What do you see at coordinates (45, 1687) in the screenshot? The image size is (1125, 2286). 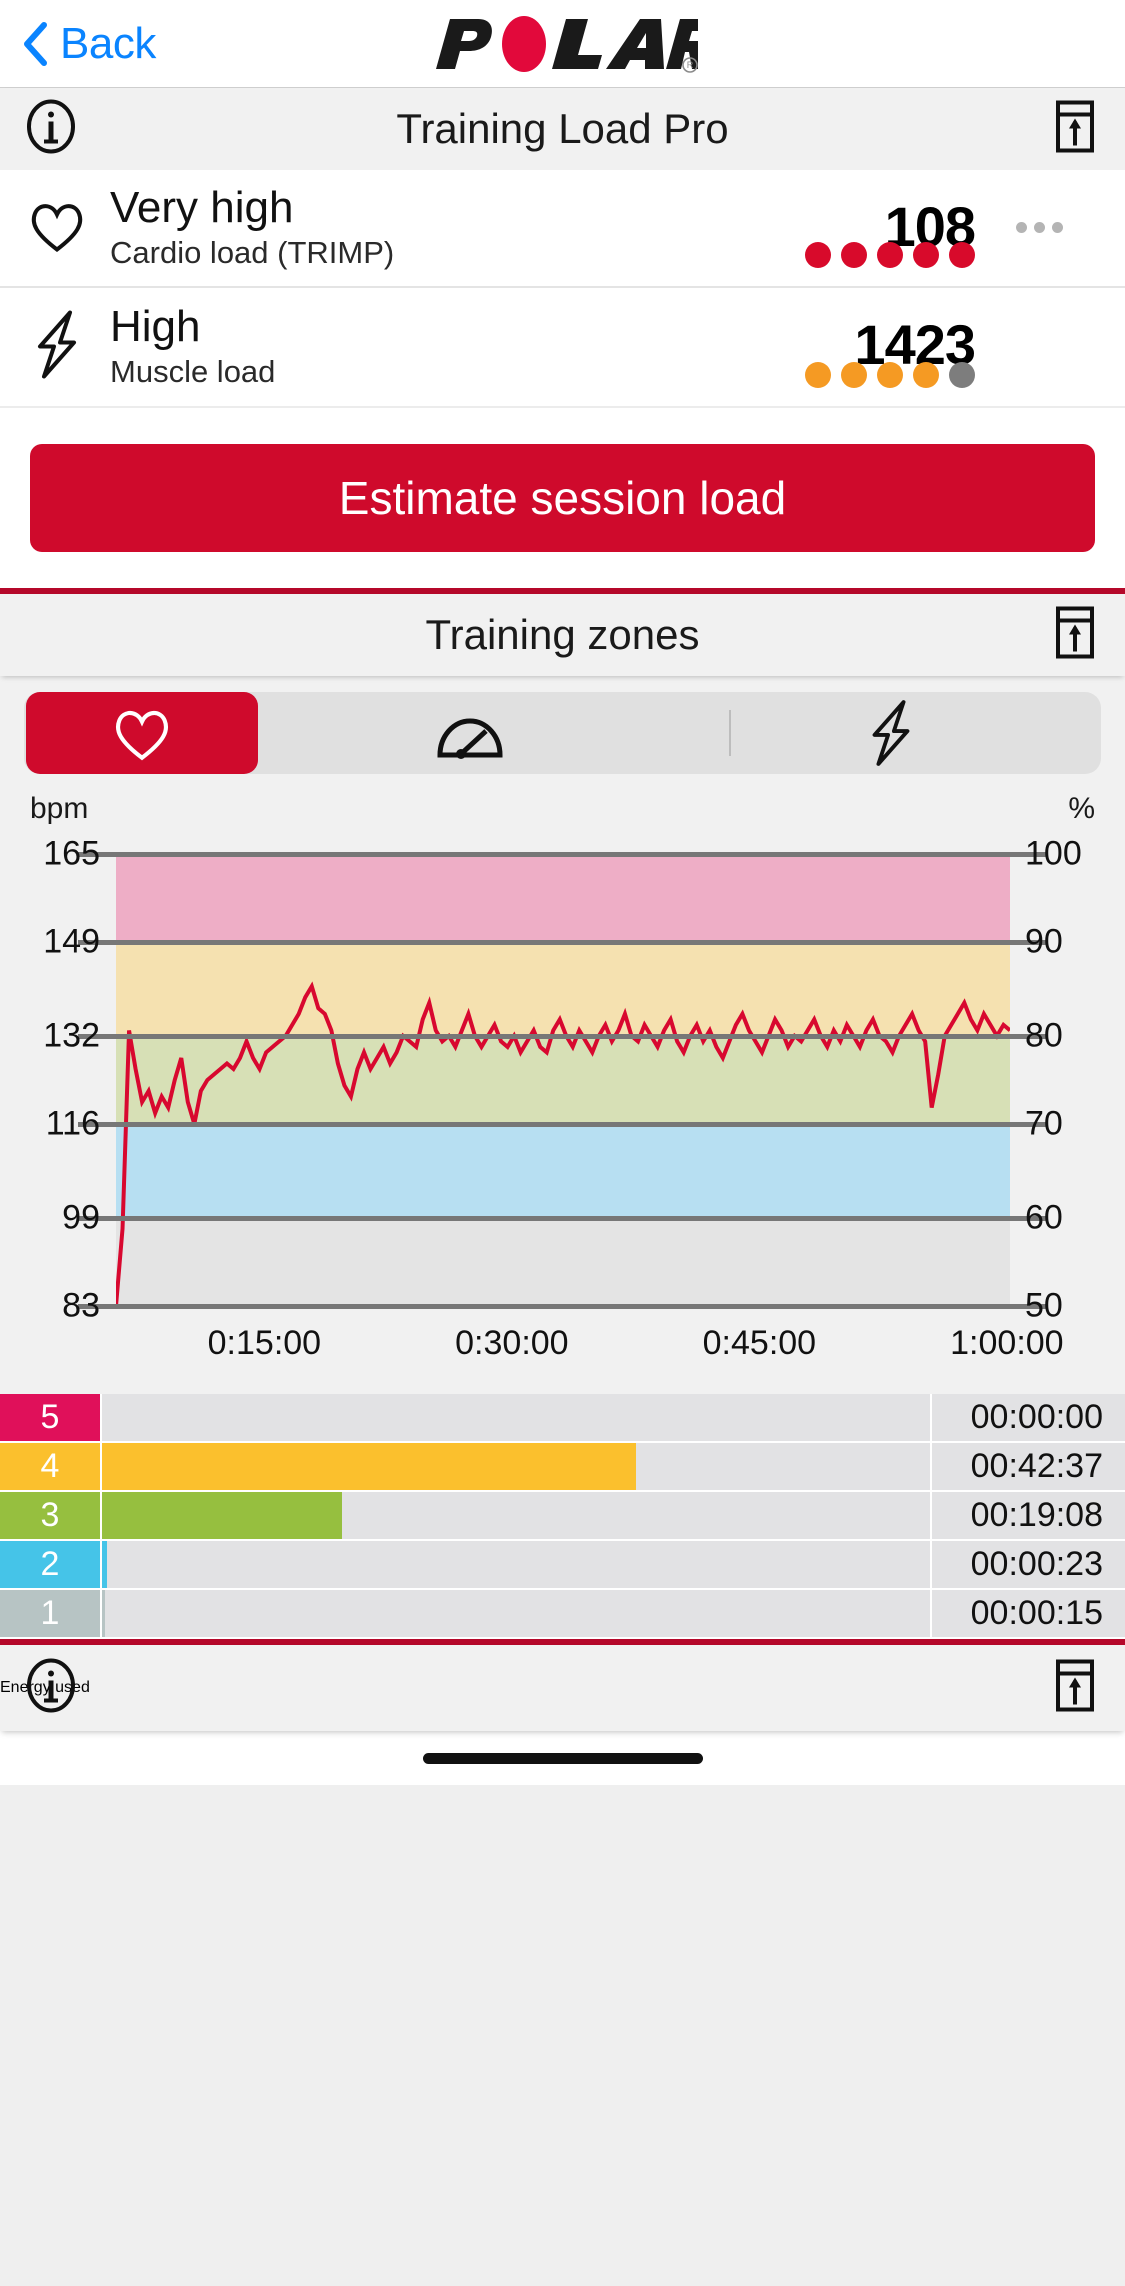 I see `section-title: Energy used` at bounding box center [45, 1687].